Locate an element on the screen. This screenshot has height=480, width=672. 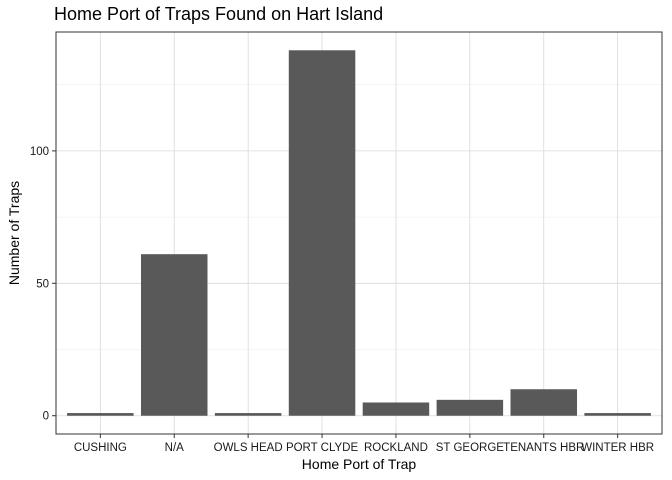
y-tick-label: 50 is located at coordinates (42, 284).